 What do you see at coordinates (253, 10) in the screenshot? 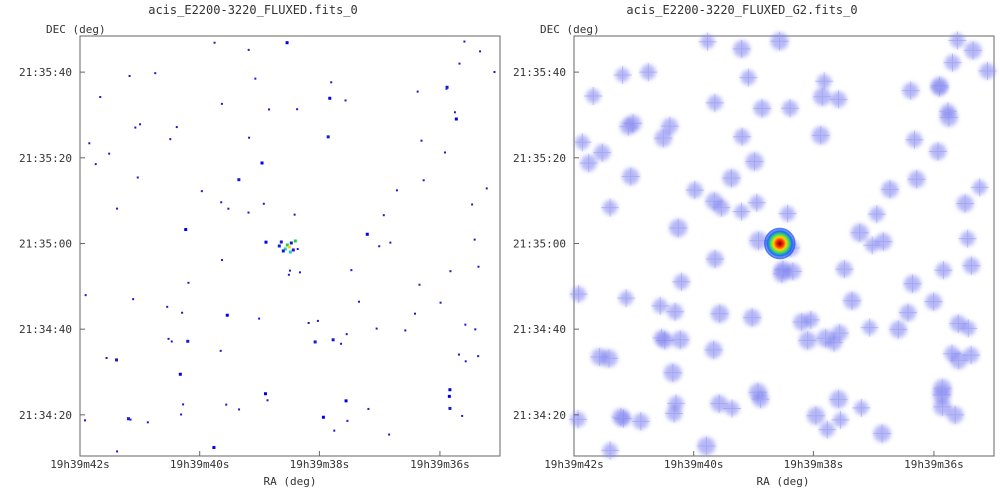
I see `panel-left-title: acis_E2200-3220_FLUXED.fits_0` at bounding box center [253, 10].